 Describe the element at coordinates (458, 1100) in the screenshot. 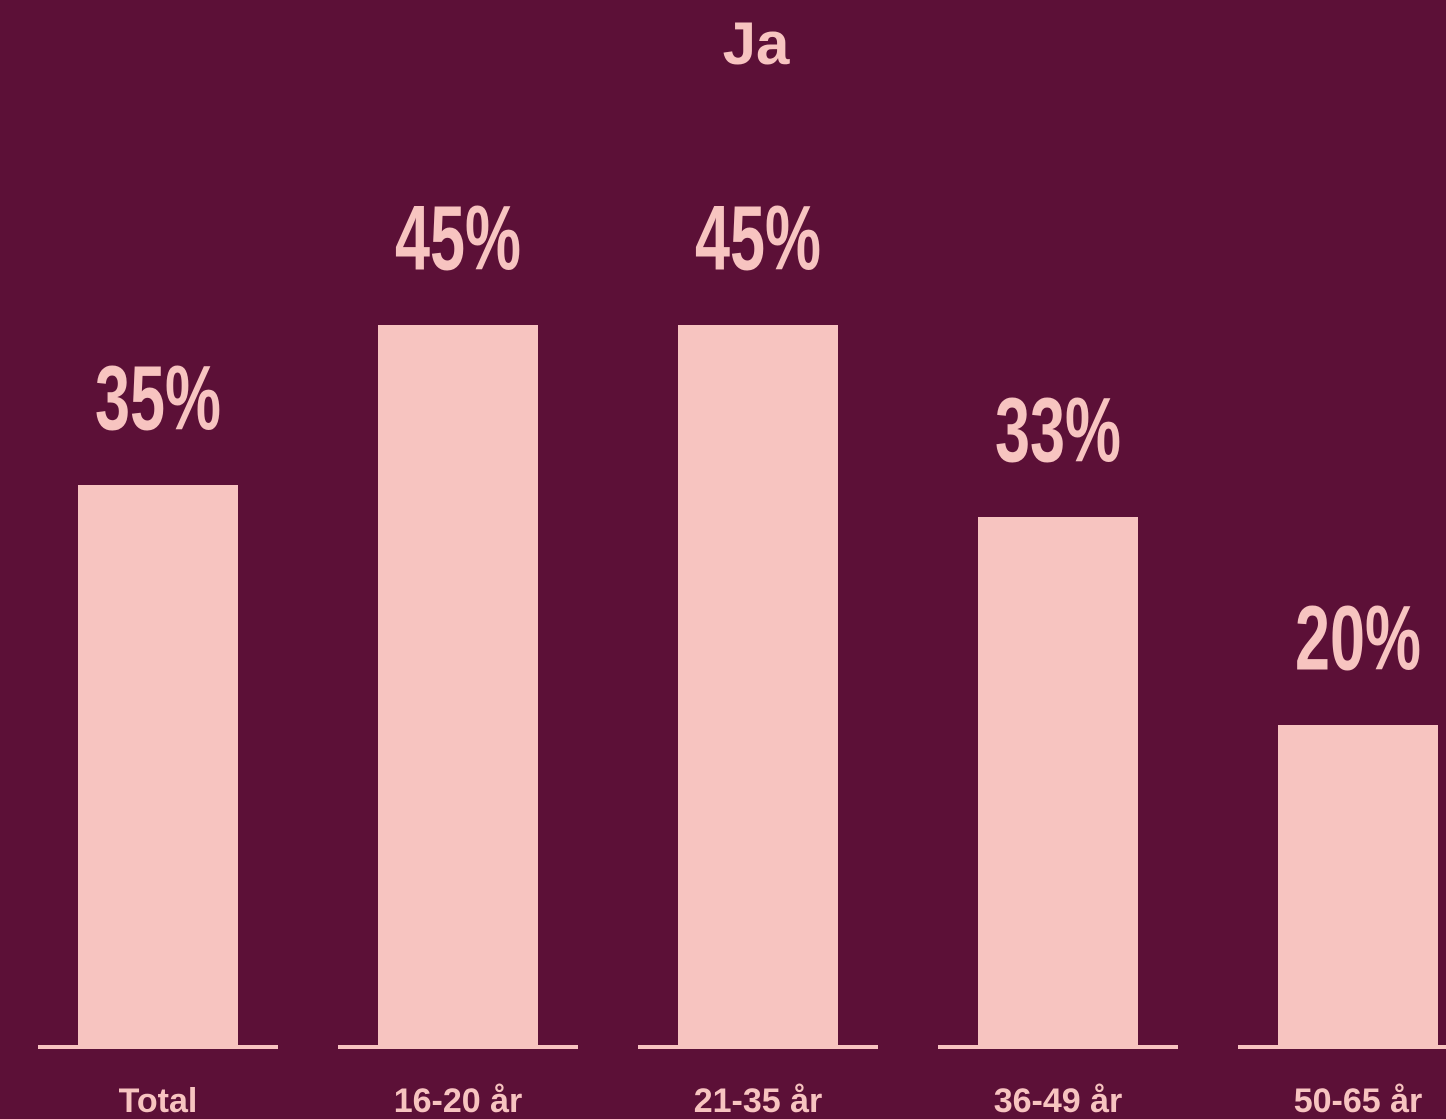

I see `x-tick-label: 16-20 år` at that location.